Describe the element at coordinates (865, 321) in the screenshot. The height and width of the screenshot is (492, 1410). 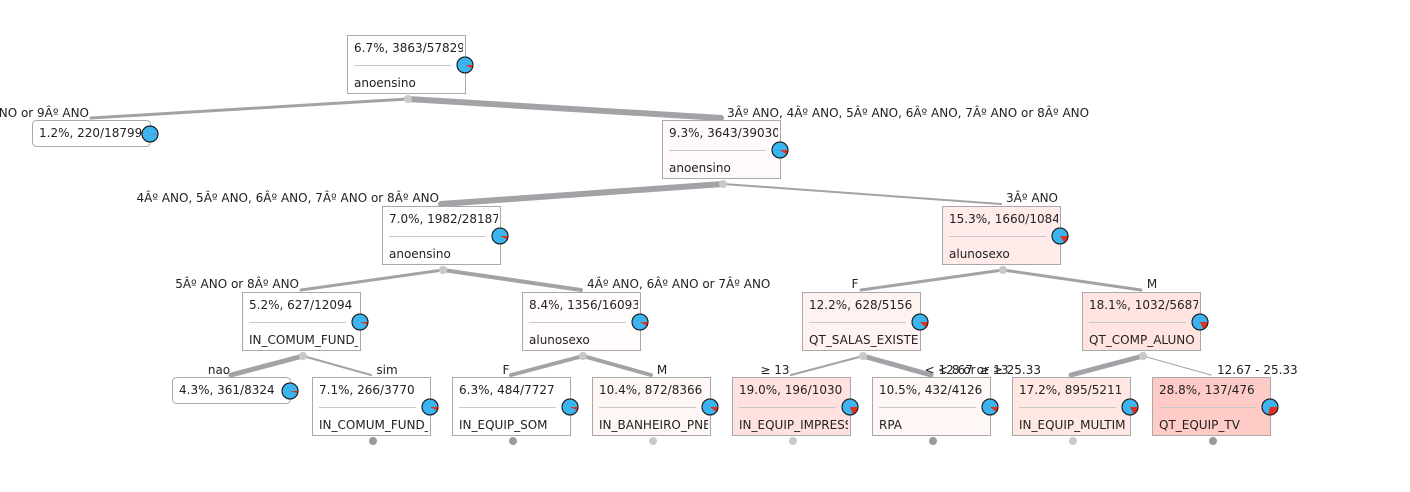
I see `tree-node-n_b1: 12.2%, 628/5156 QT_SALAS_EXISTEN` at that location.